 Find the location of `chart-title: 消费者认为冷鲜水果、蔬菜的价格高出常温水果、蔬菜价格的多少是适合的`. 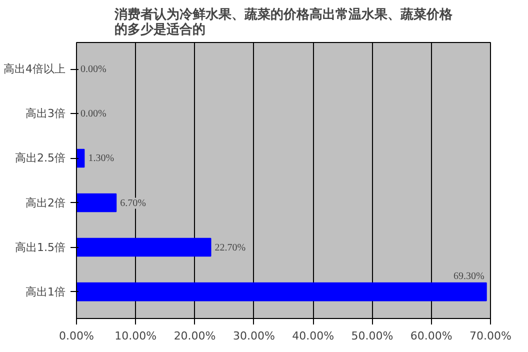

chart-title: 消费者认为冷鲜水果、蔬菜的价格高出常温水果、蔬菜价格的多少是适合的 is located at coordinates (284, 22).